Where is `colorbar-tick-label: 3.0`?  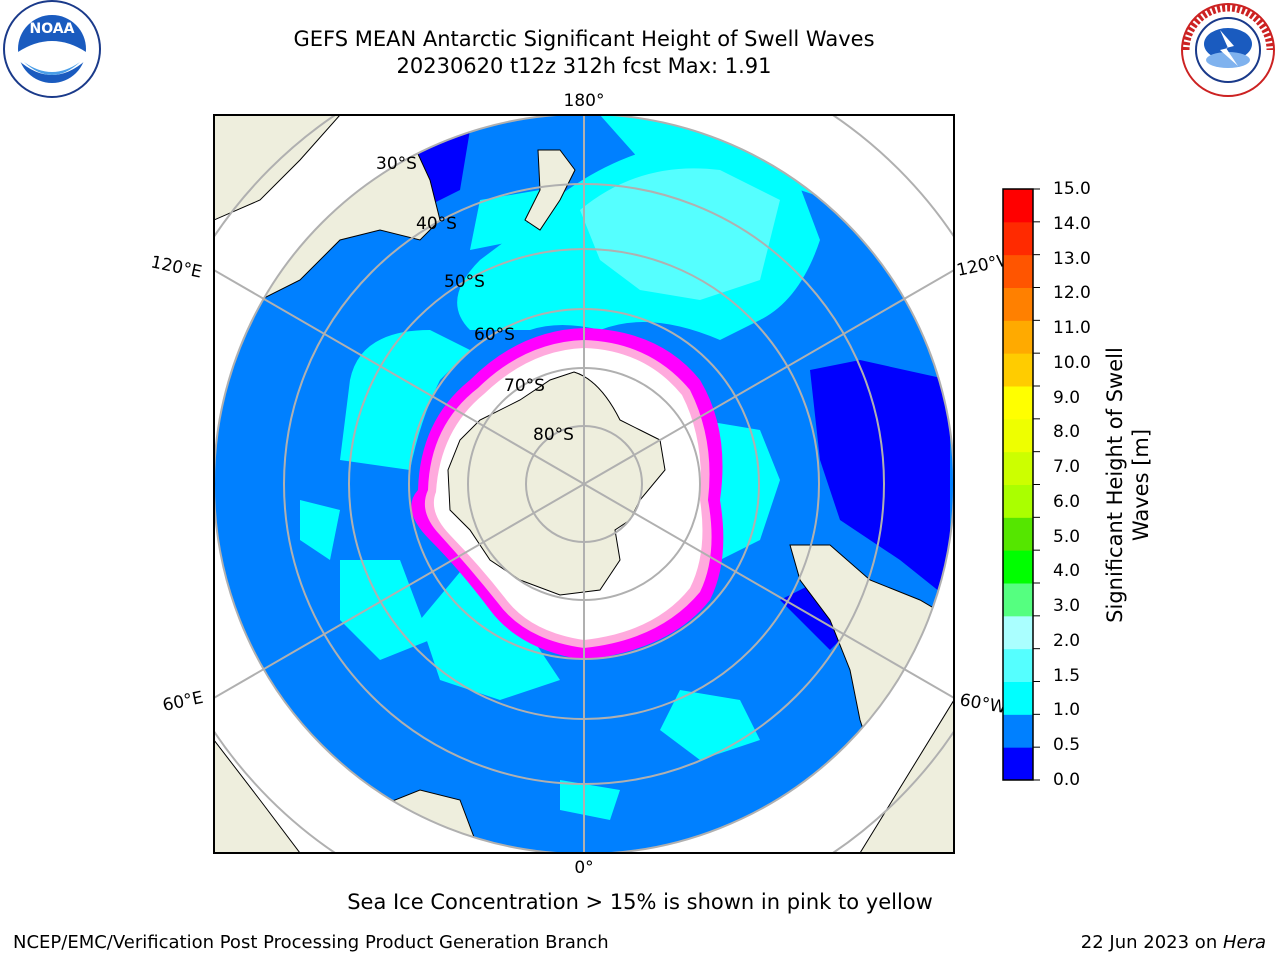 colorbar-tick-label: 3.0 is located at coordinates (1067, 606).